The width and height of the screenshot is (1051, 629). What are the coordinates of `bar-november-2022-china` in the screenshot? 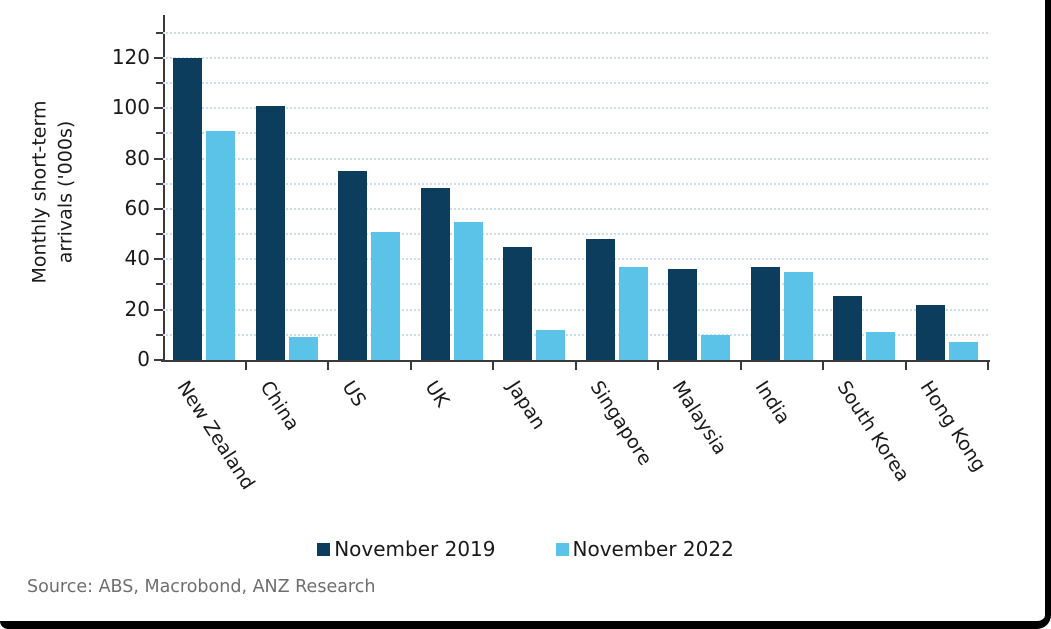 It's located at (303, 348).